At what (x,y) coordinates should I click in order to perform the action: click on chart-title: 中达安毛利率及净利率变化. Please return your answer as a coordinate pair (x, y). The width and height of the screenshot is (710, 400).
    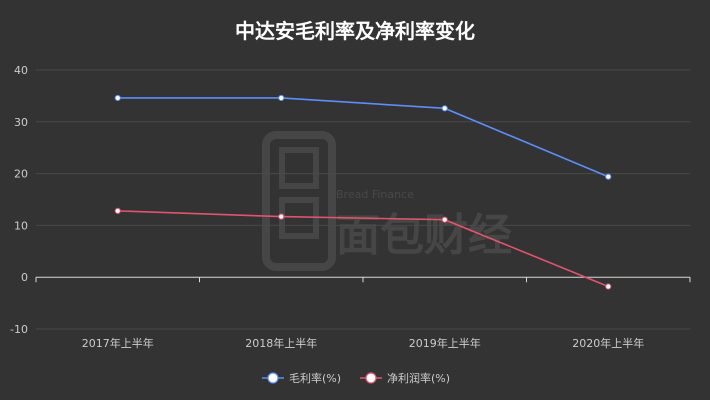
    Looking at the image, I should click on (355, 31).